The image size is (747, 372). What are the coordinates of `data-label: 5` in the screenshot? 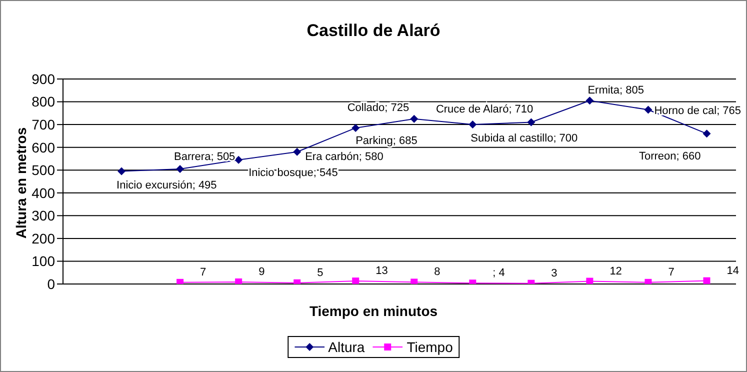 It's located at (320, 272).